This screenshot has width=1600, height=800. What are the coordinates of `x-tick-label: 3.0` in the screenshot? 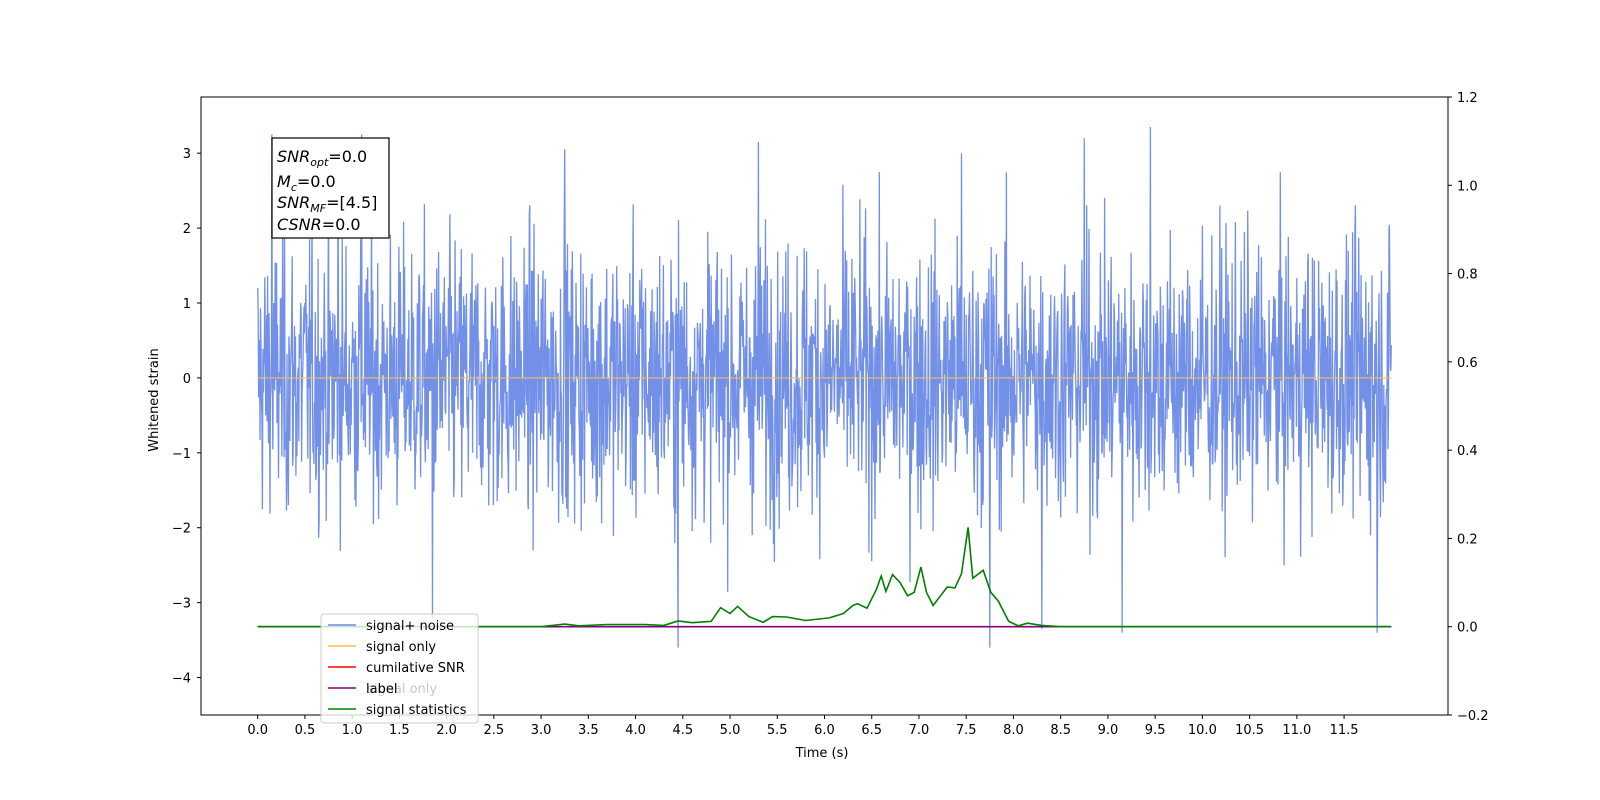 It's located at (541, 730).